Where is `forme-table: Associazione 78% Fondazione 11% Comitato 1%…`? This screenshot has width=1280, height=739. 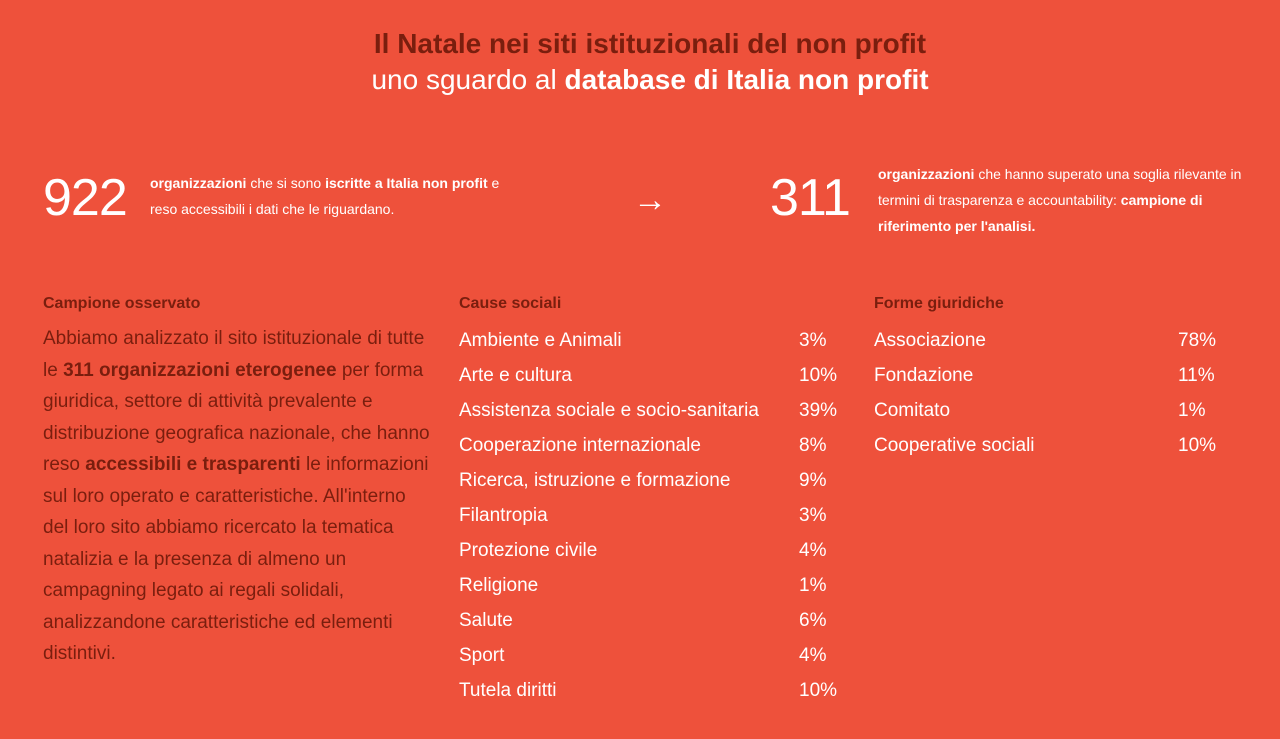 forme-table: Associazione 78% Fondazione 11% Comitato 1%… is located at coordinates (1054, 394).